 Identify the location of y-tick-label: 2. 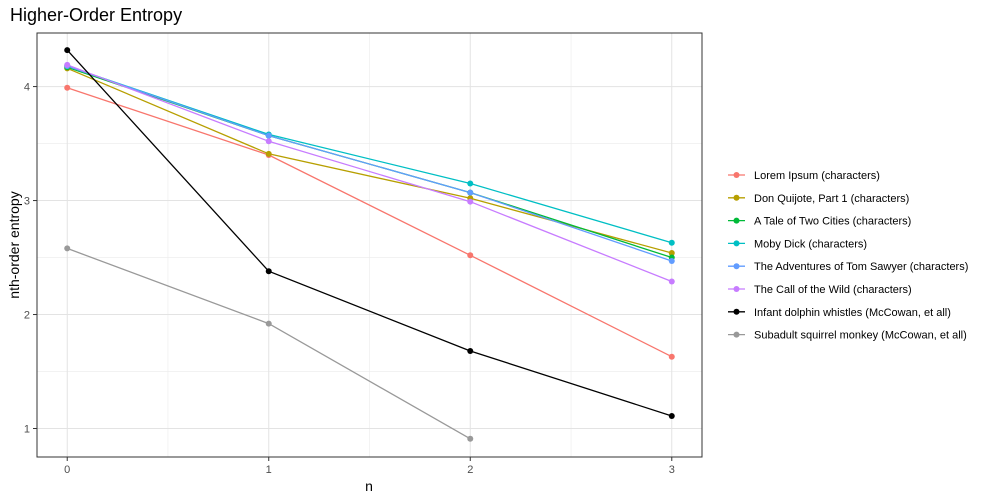
(27, 316).